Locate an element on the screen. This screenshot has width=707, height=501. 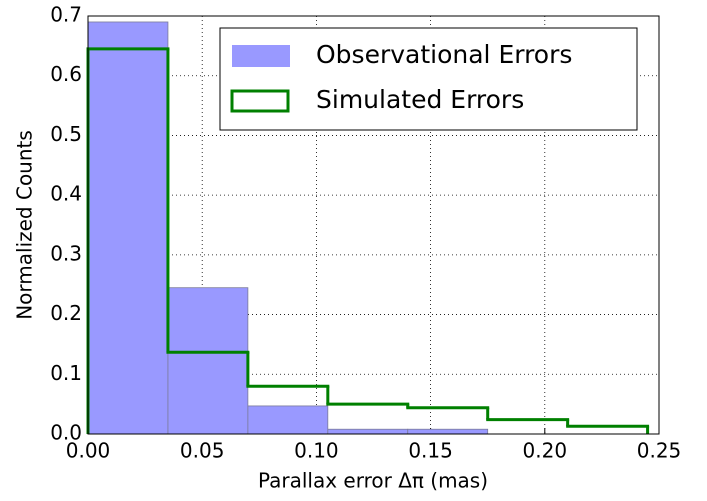
y-tick-label: 0.5 is located at coordinates (66, 134).